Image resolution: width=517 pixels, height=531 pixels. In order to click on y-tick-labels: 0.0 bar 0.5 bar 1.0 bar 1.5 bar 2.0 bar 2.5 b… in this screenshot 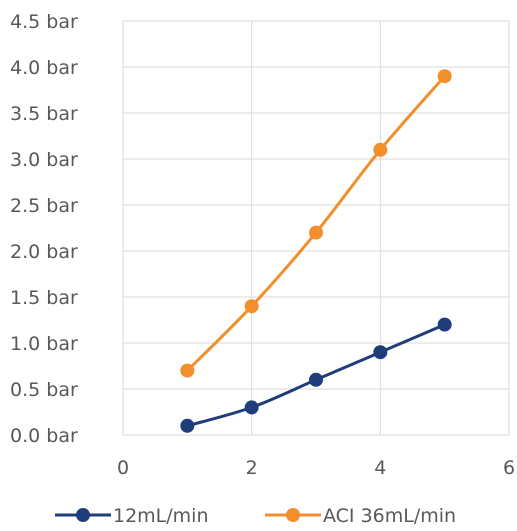, I will do `click(44, 229)`.